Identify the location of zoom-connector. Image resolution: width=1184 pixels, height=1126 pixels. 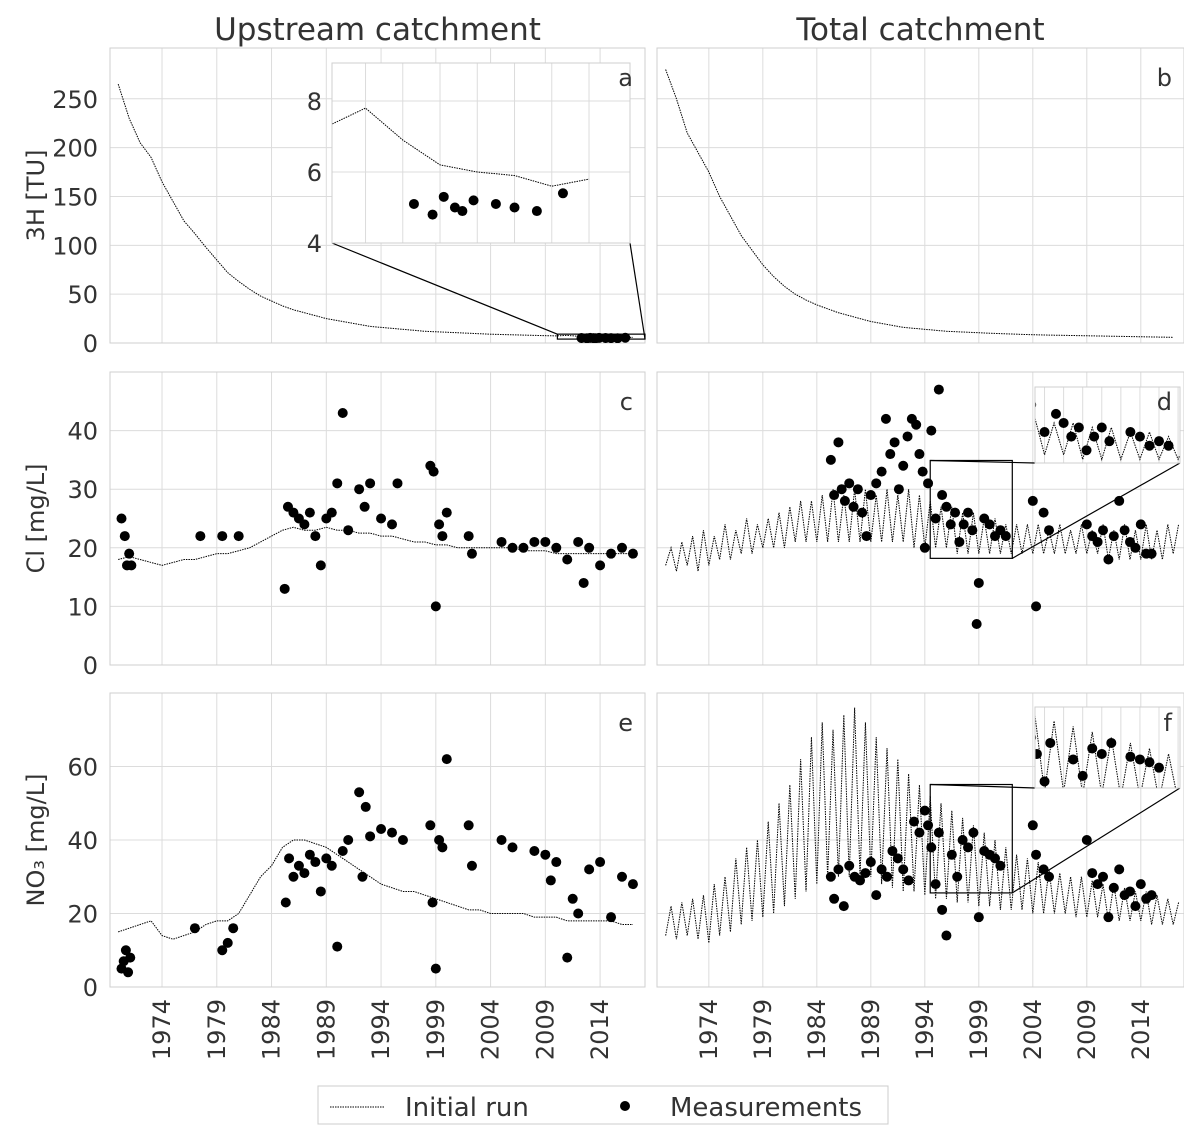
(444, 288).